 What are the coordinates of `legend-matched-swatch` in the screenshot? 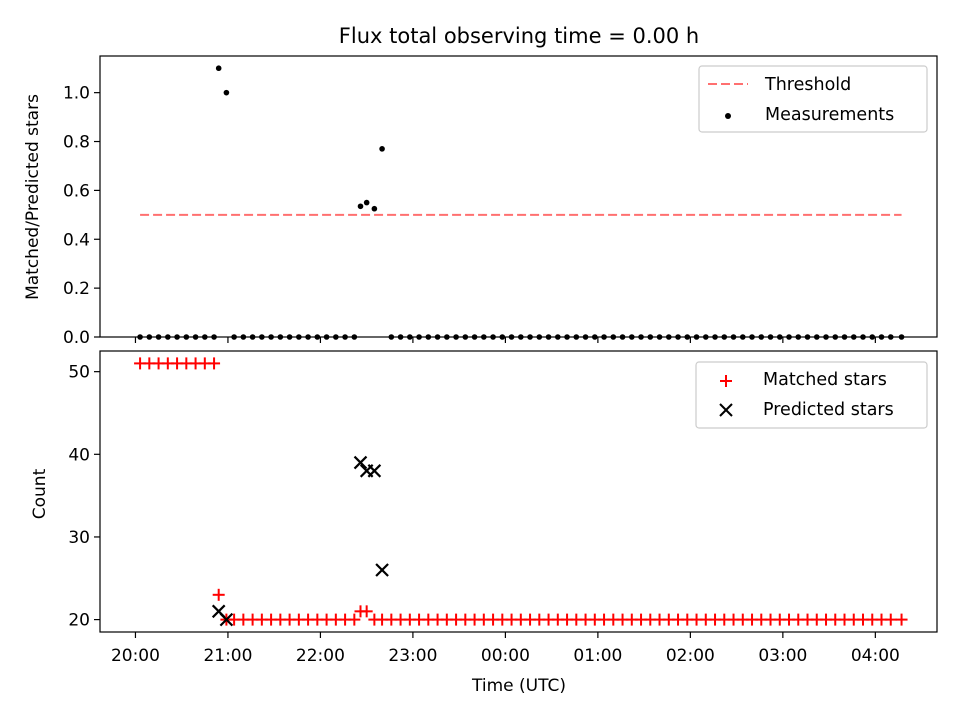 It's located at (726, 381).